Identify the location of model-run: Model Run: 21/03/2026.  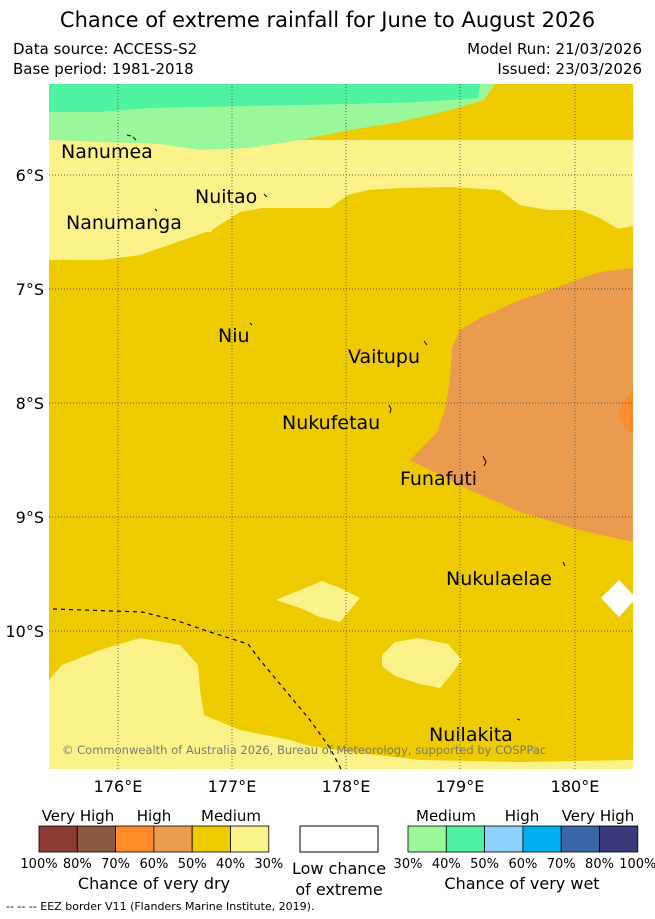
(554, 49).